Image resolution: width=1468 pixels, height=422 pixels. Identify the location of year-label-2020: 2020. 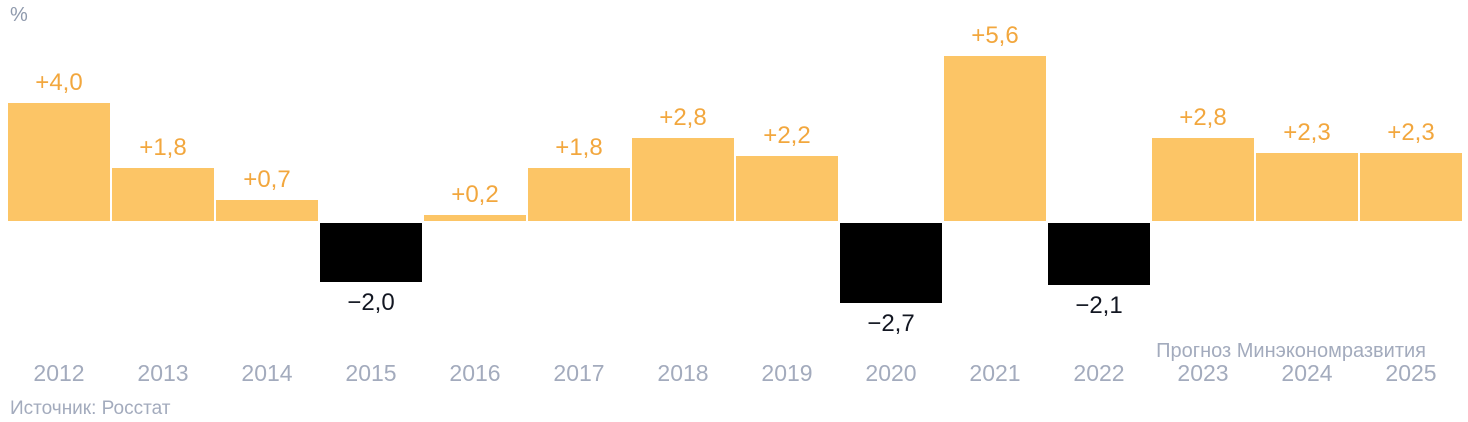
(891, 373).